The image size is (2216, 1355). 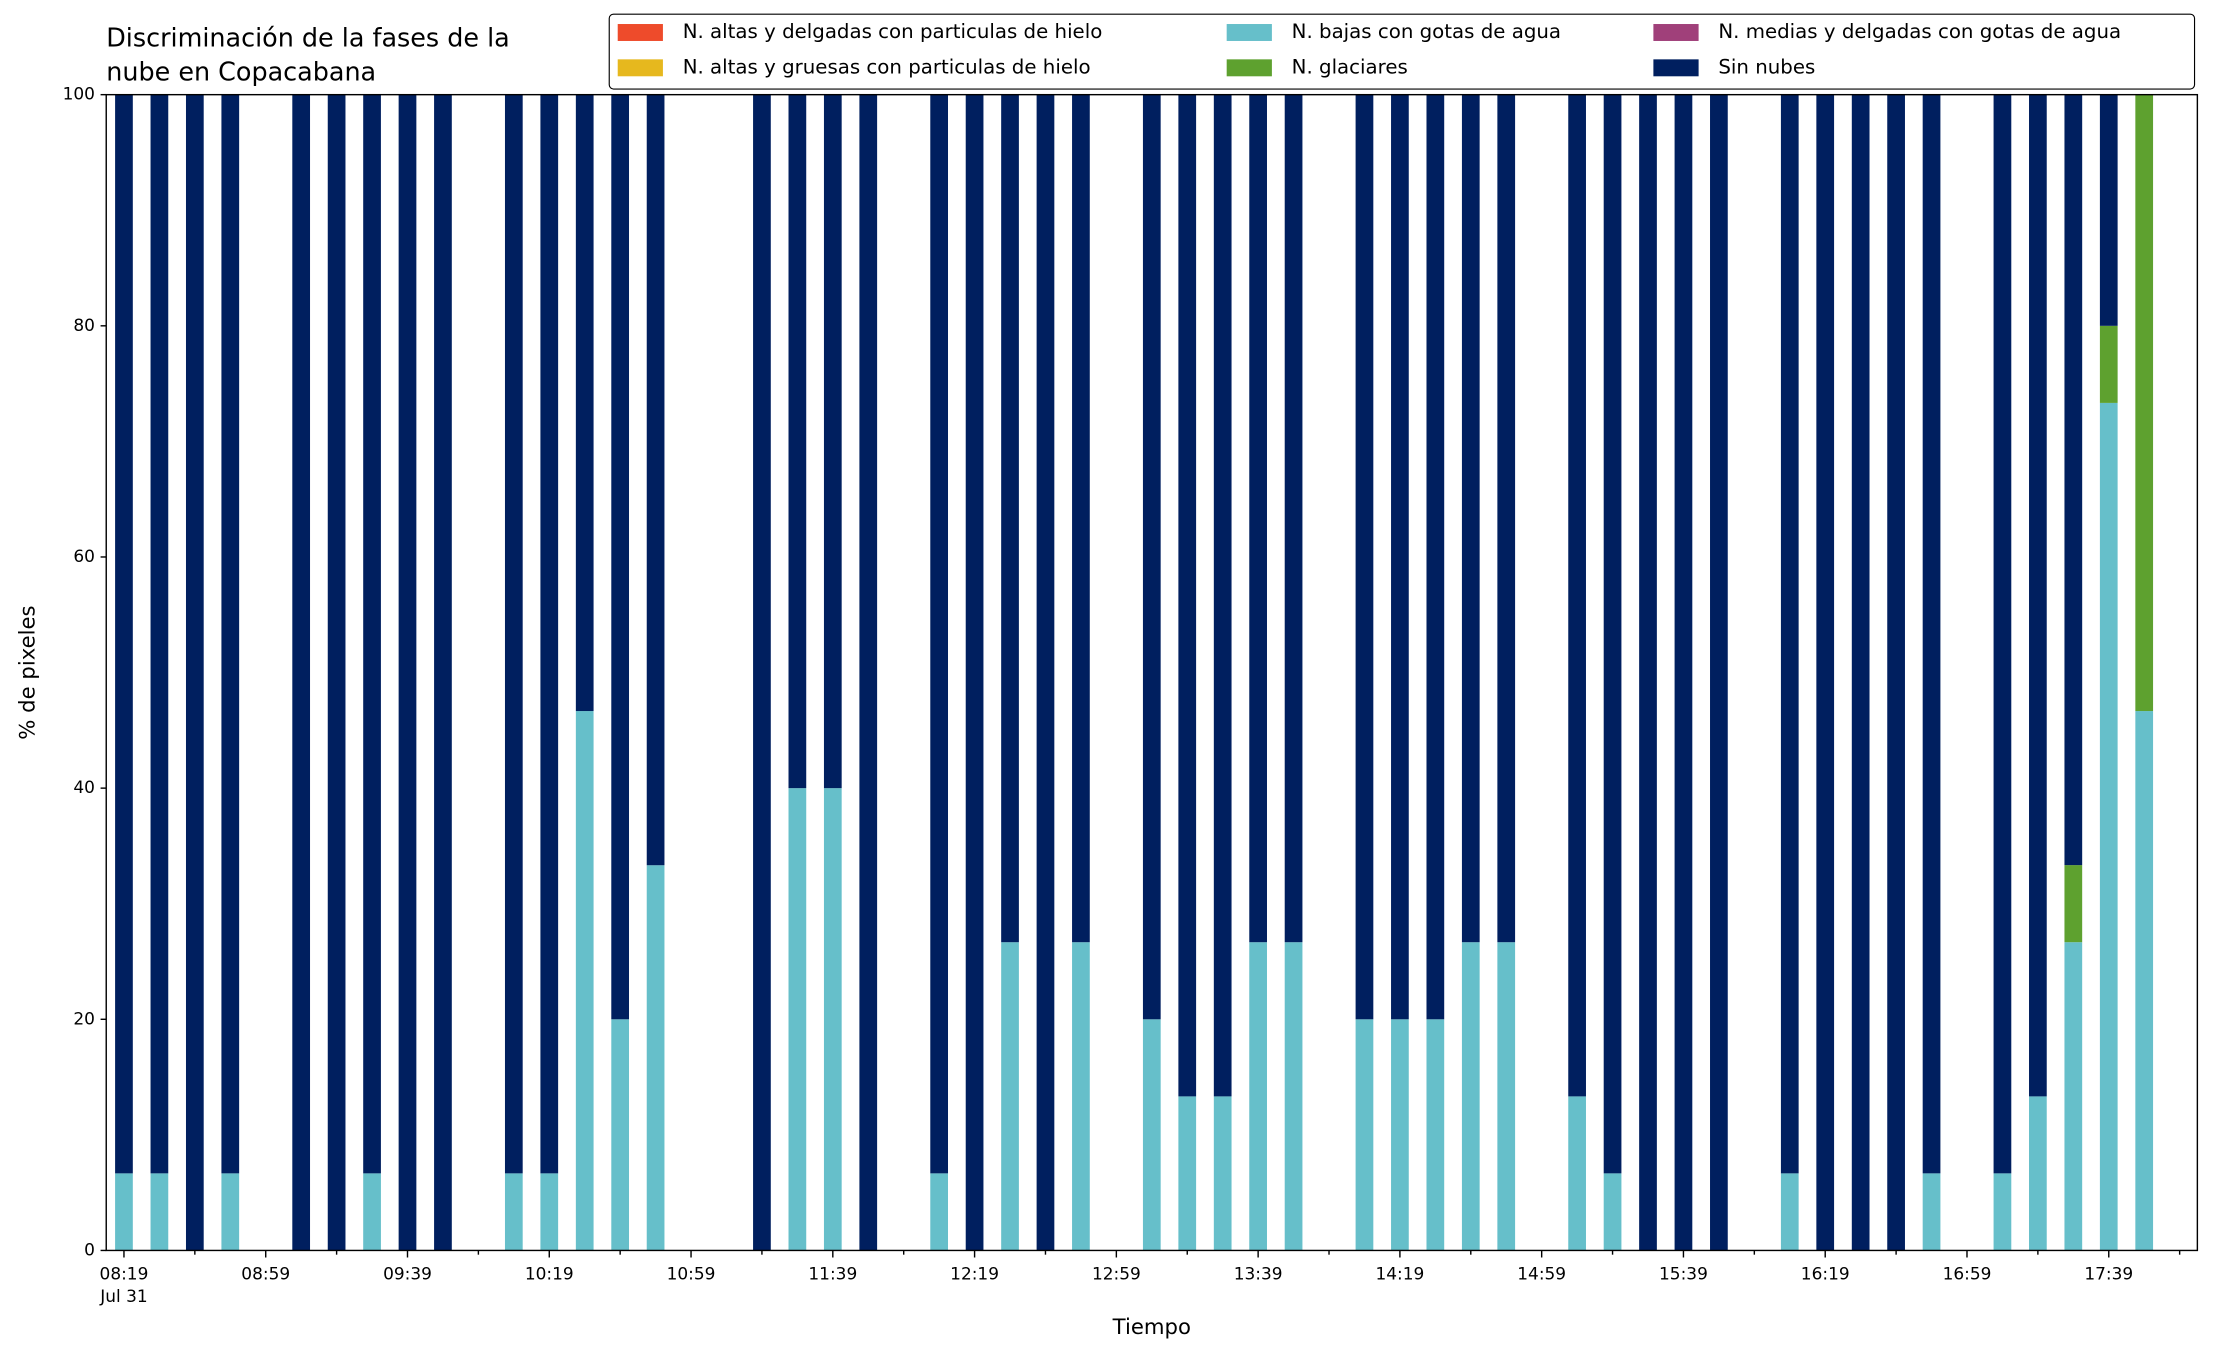 I want to click on x-tick-label: 09:39, so click(x=407, y=1273).